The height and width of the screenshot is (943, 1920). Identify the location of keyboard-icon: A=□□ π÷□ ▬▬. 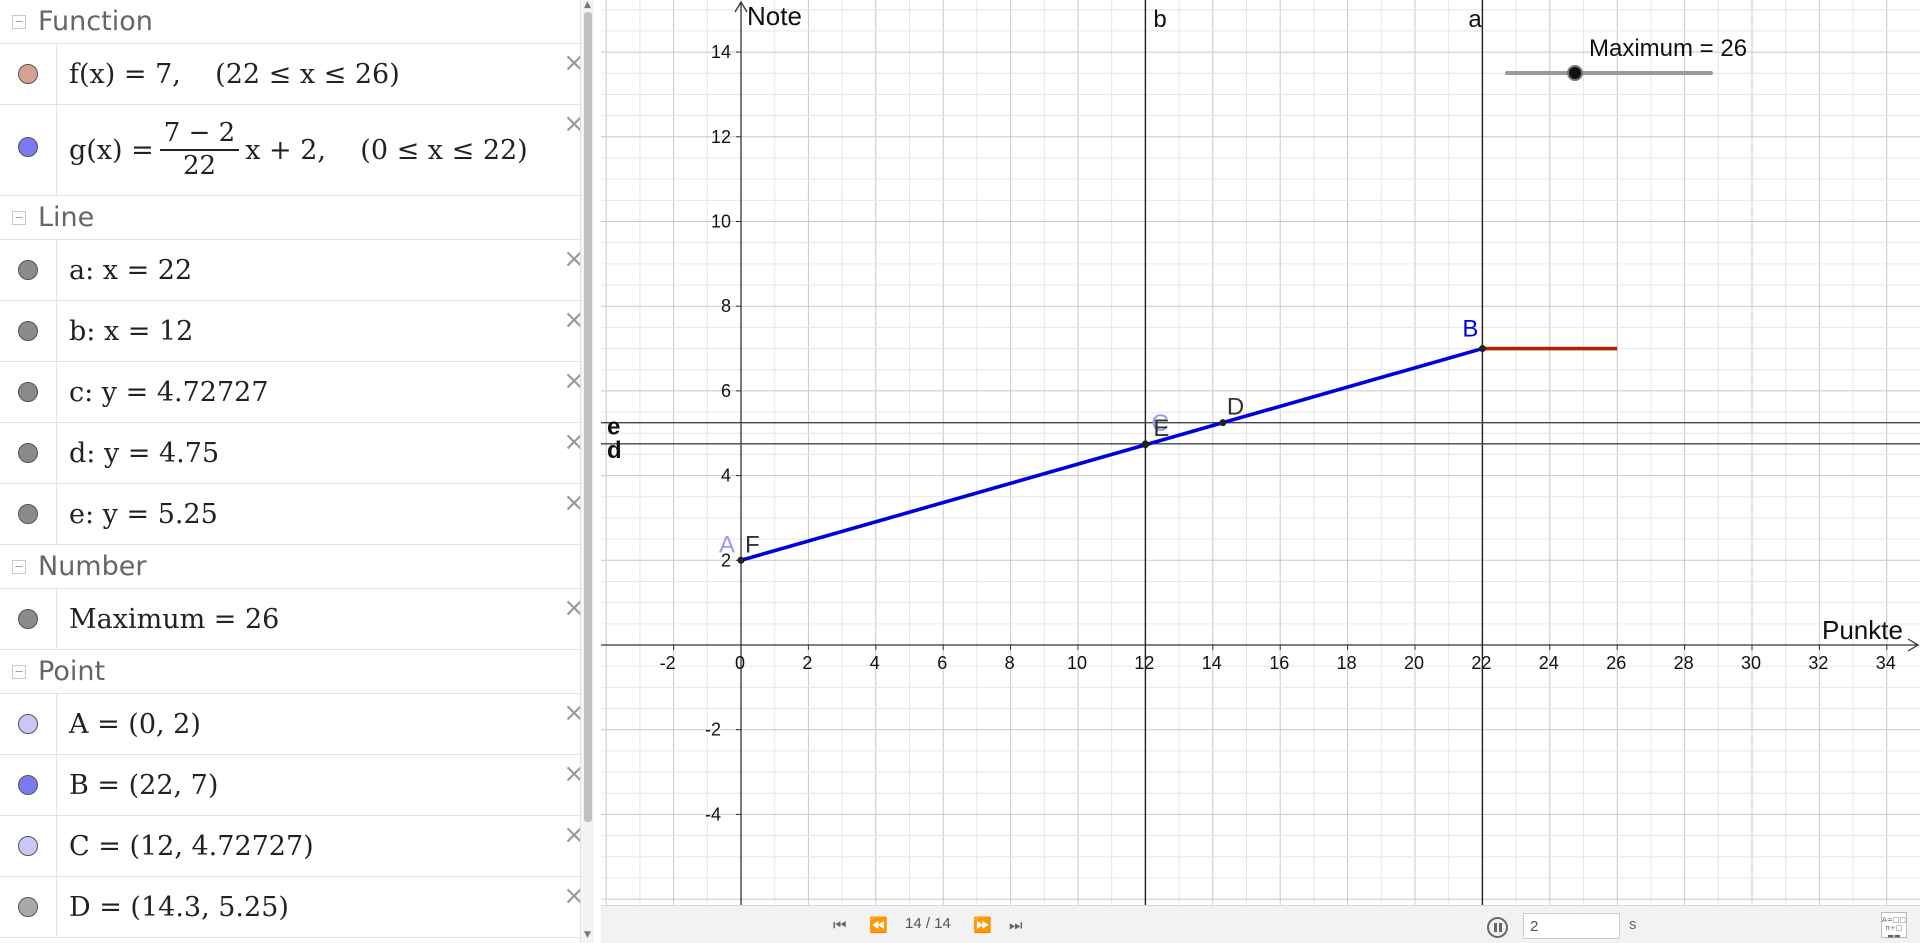
(1894, 926).